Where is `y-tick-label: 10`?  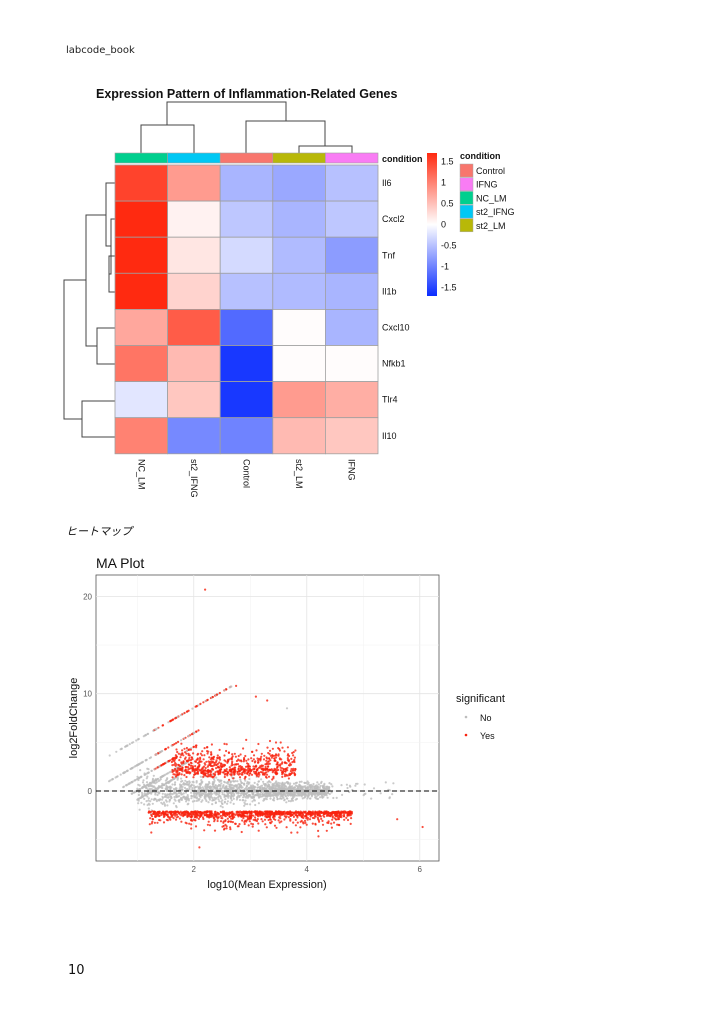
y-tick-label: 10 is located at coordinates (87, 694).